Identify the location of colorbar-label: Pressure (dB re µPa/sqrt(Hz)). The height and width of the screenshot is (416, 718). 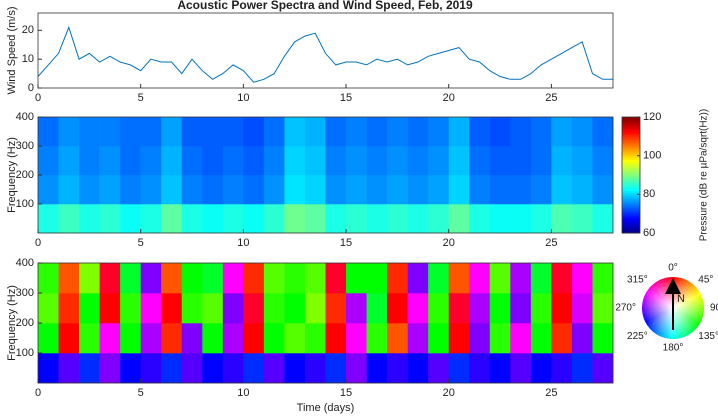
(704, 175).